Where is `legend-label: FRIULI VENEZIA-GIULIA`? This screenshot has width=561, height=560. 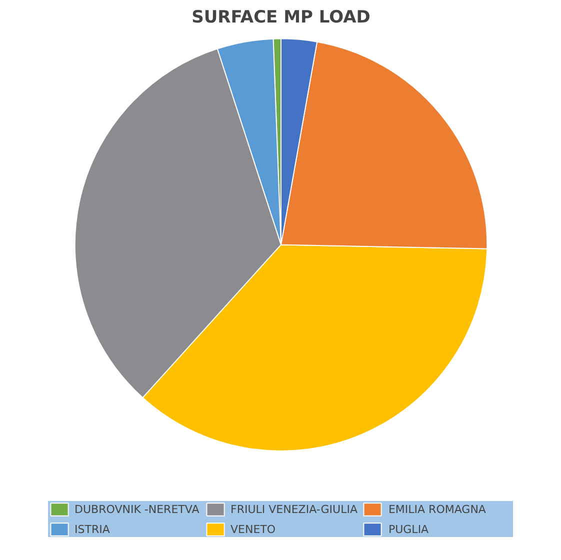 legend-label: FRIULI VENEZIA-GIULIA is located at coordinates (294, 509).